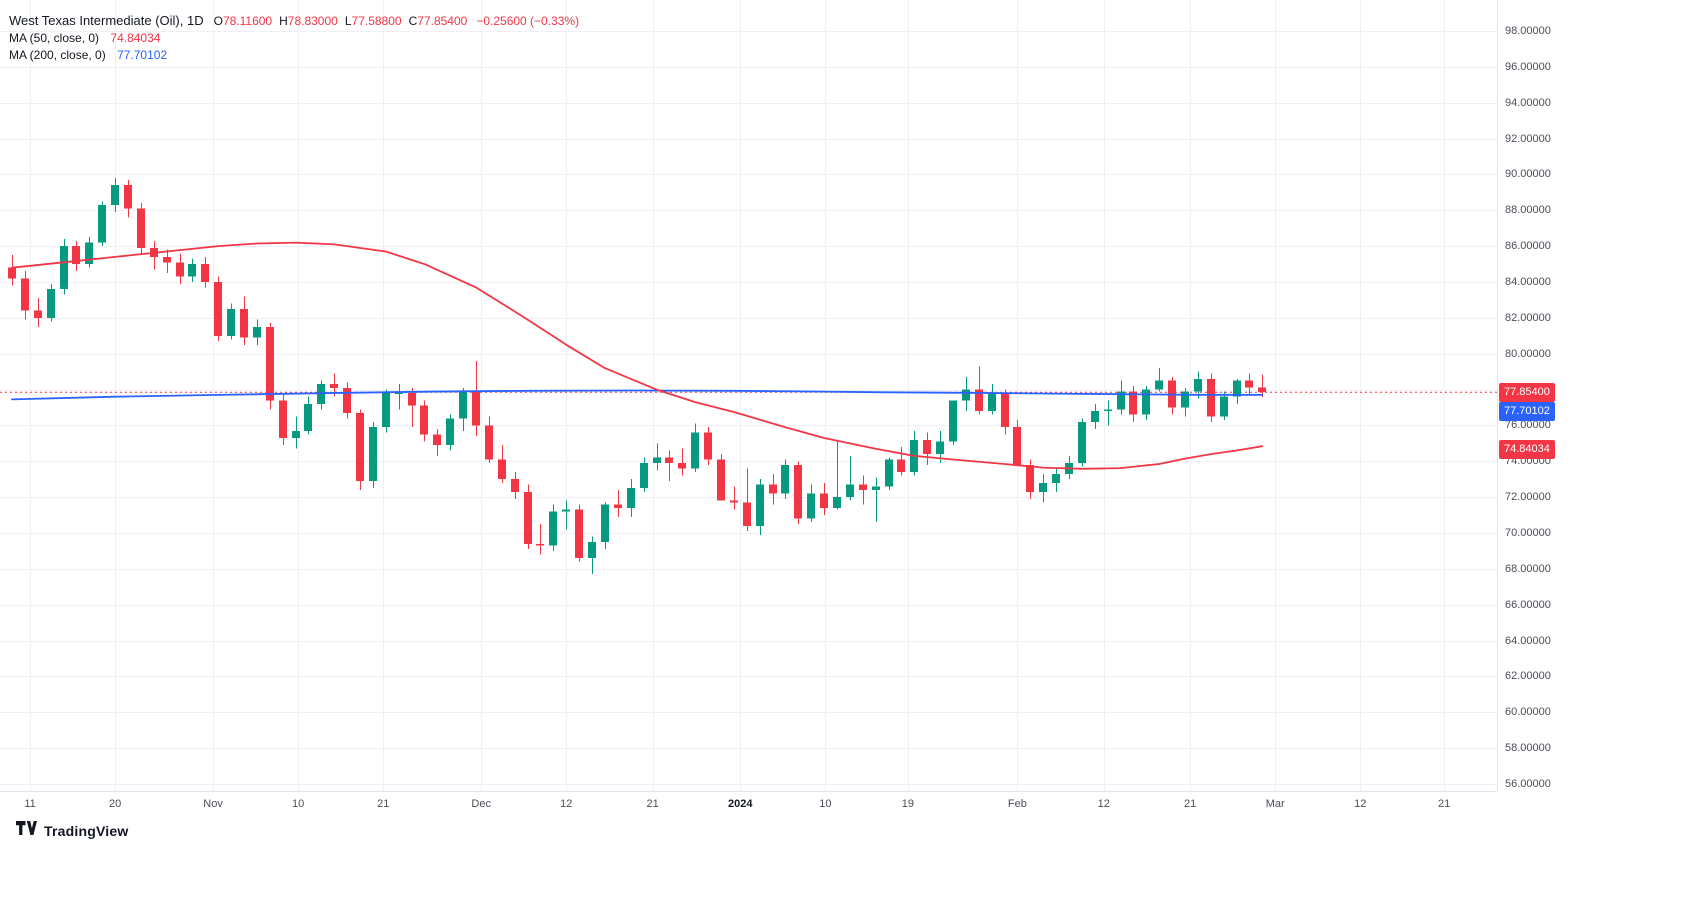 Image resolution: width=1706 pixels, height=921 pixels. I want to click on change-value: −0.25600 (−0.33%), so click(528, 21).